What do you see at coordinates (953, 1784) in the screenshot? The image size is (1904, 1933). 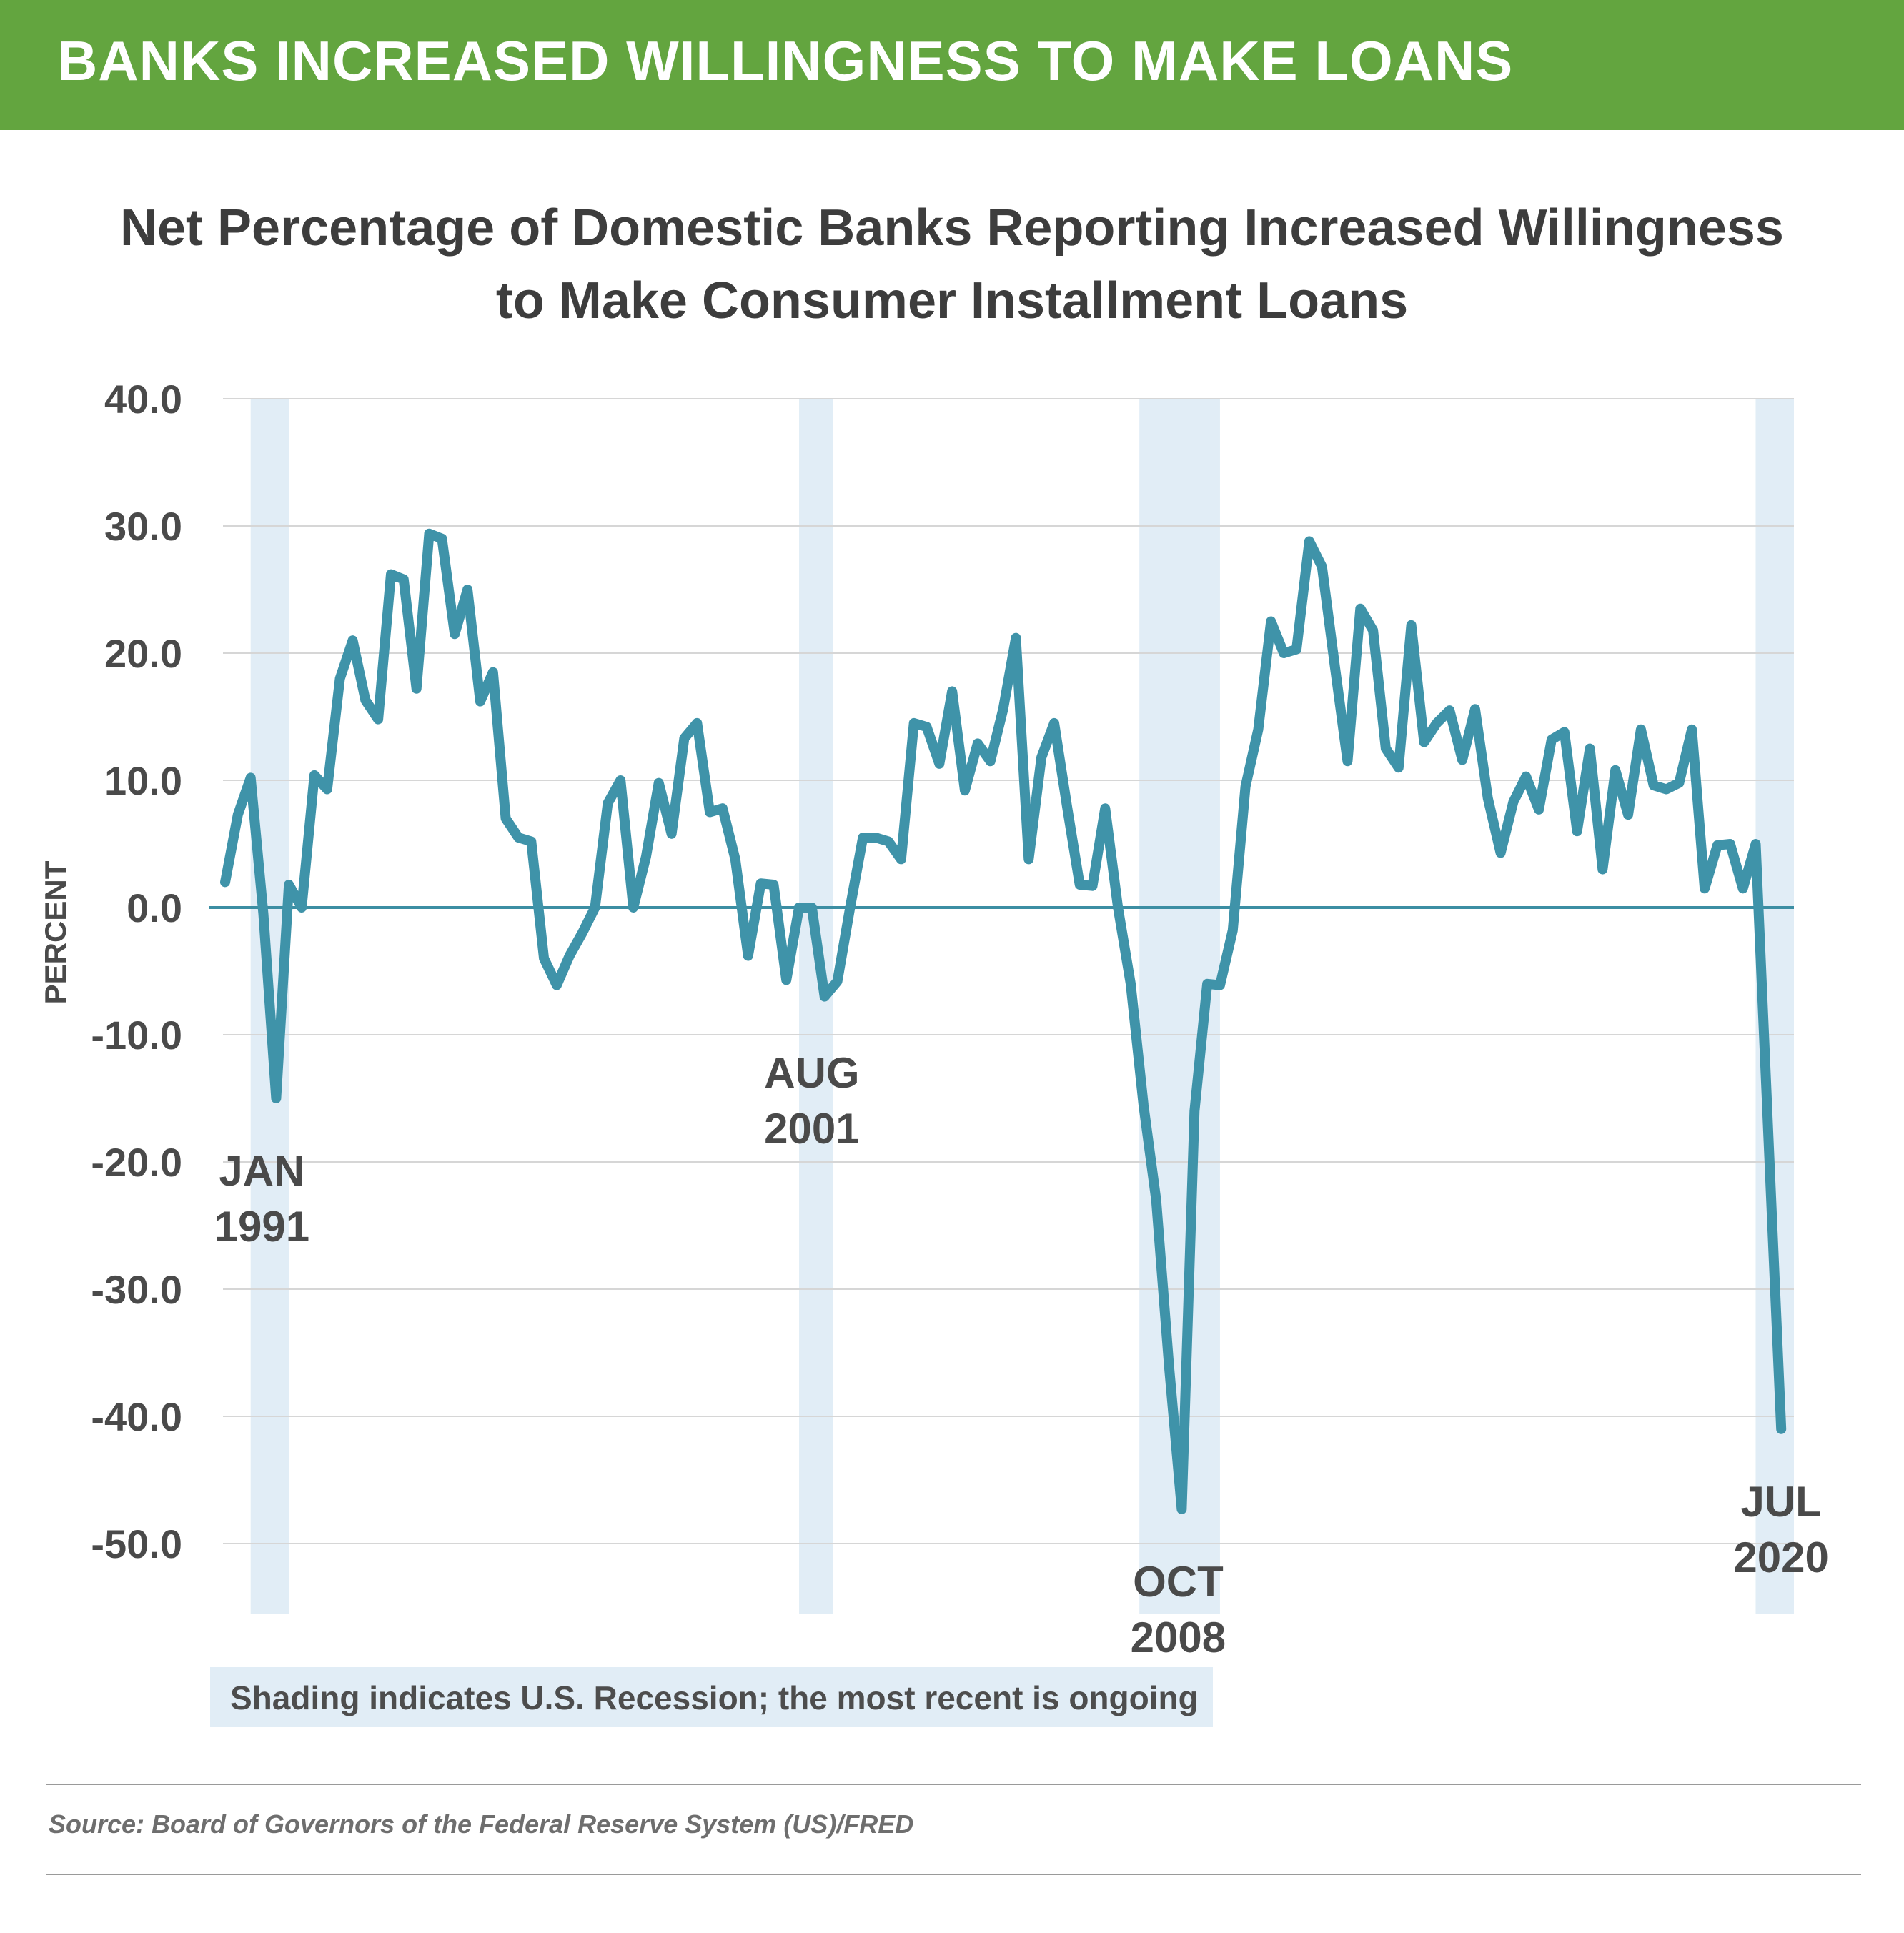 I see `divider-top` at bounding box center [953, 1784].